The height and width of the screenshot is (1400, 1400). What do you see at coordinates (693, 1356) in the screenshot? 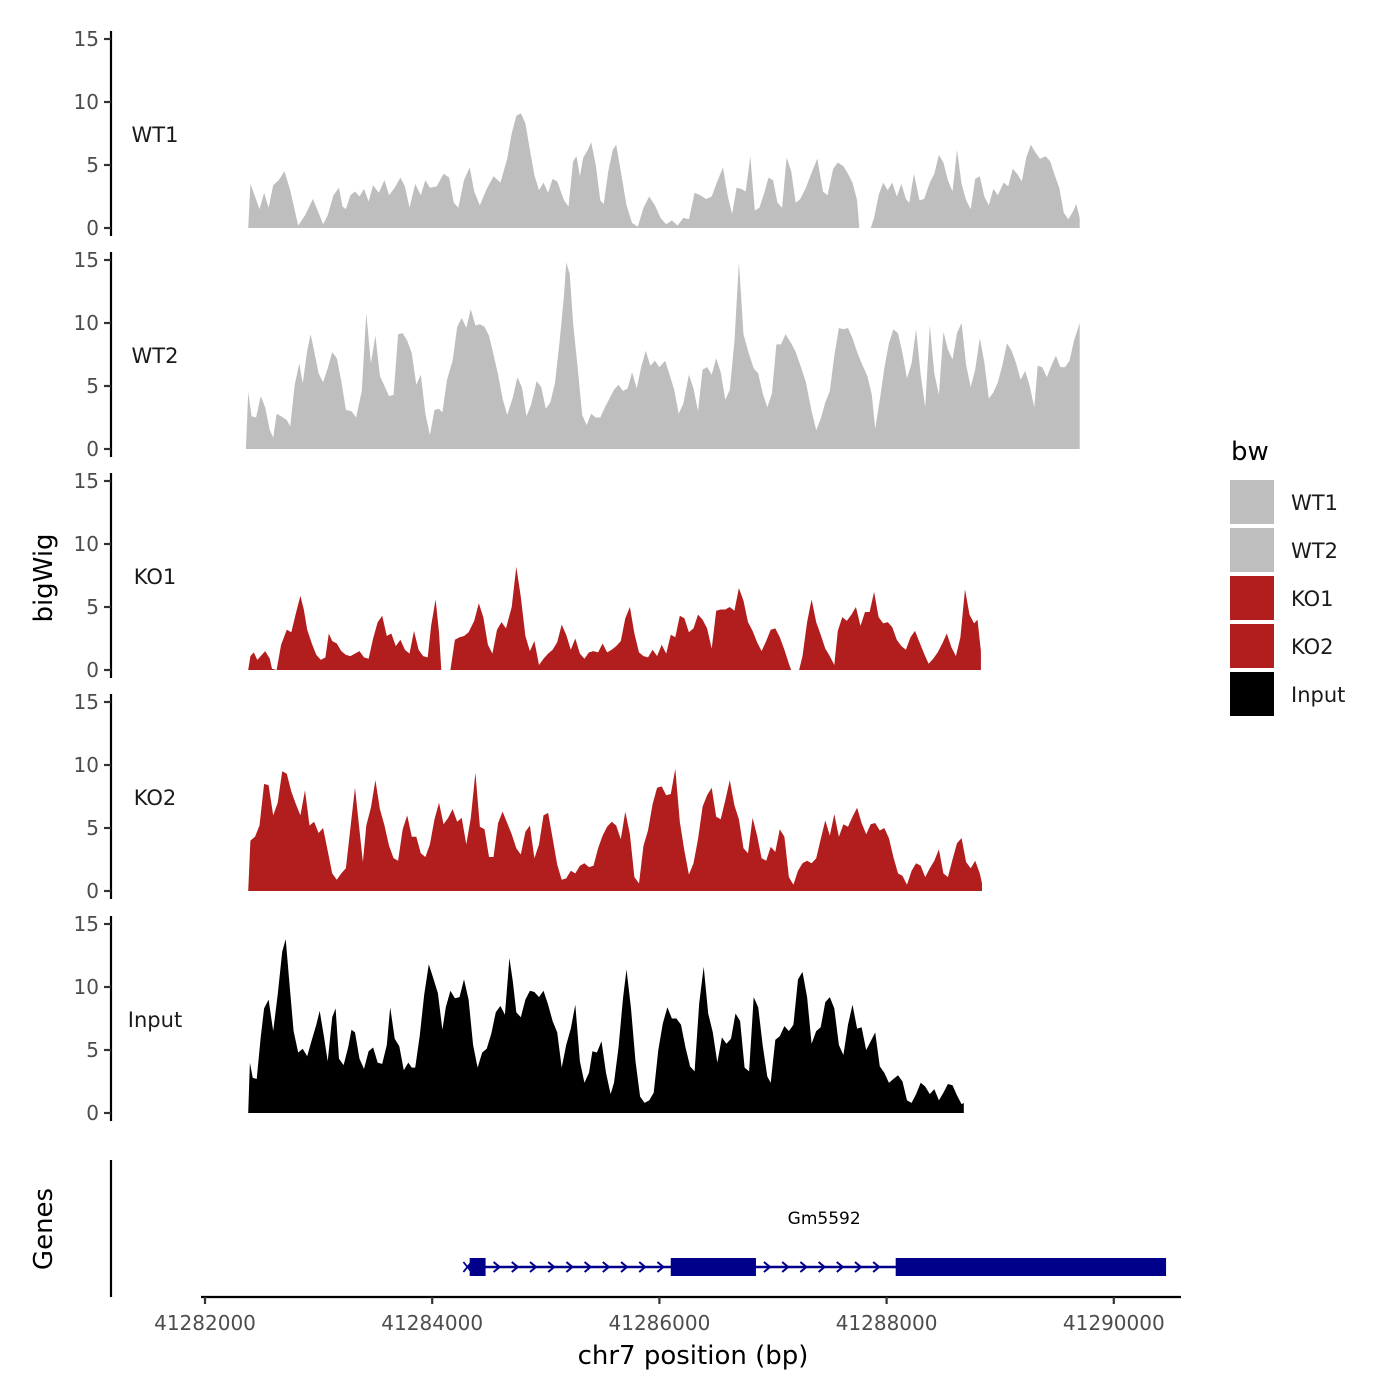
I see `x-axis-title: chr7 position (bp)` at bounding box center [693, 1356].